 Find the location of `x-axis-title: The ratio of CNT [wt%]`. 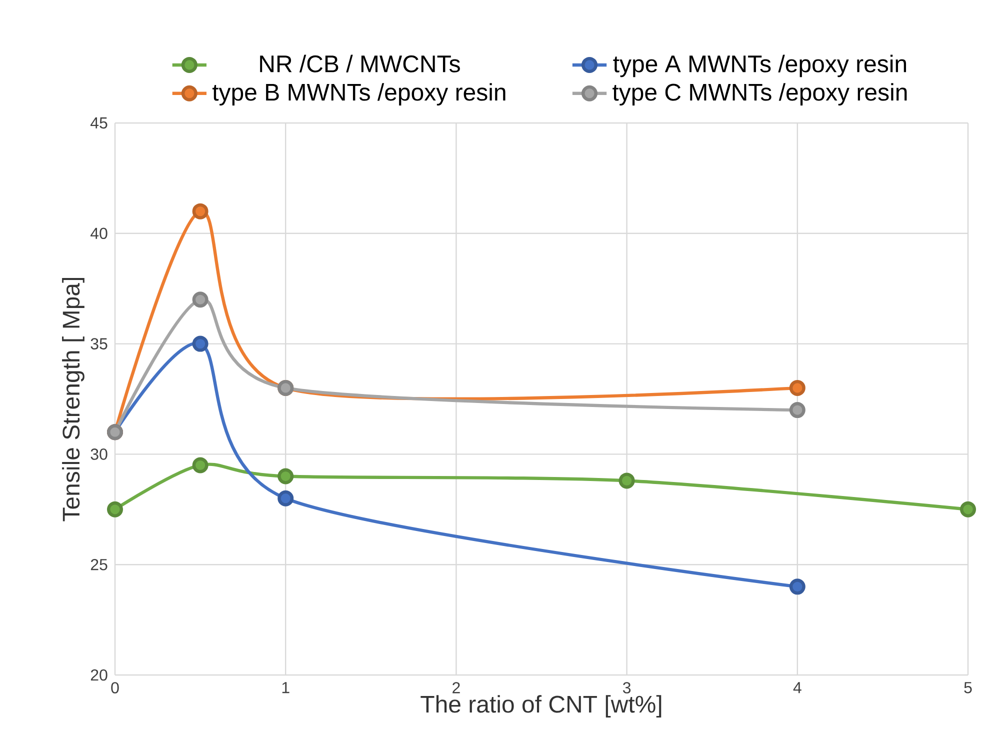

x-axis-title: The ratio of CNT [wt%] is located at coordinates (541, 706).